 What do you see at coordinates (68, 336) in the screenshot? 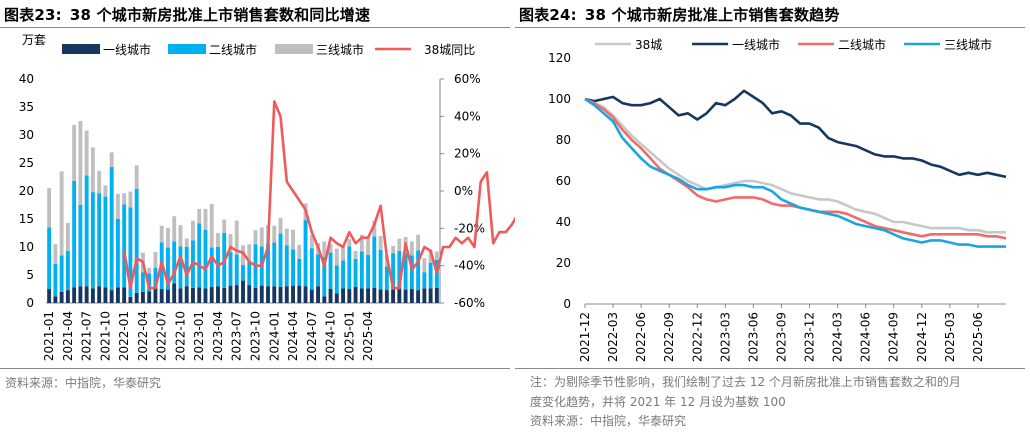
I see `left-x-tick-label: 2021-04` at bounding box center [68, 336].